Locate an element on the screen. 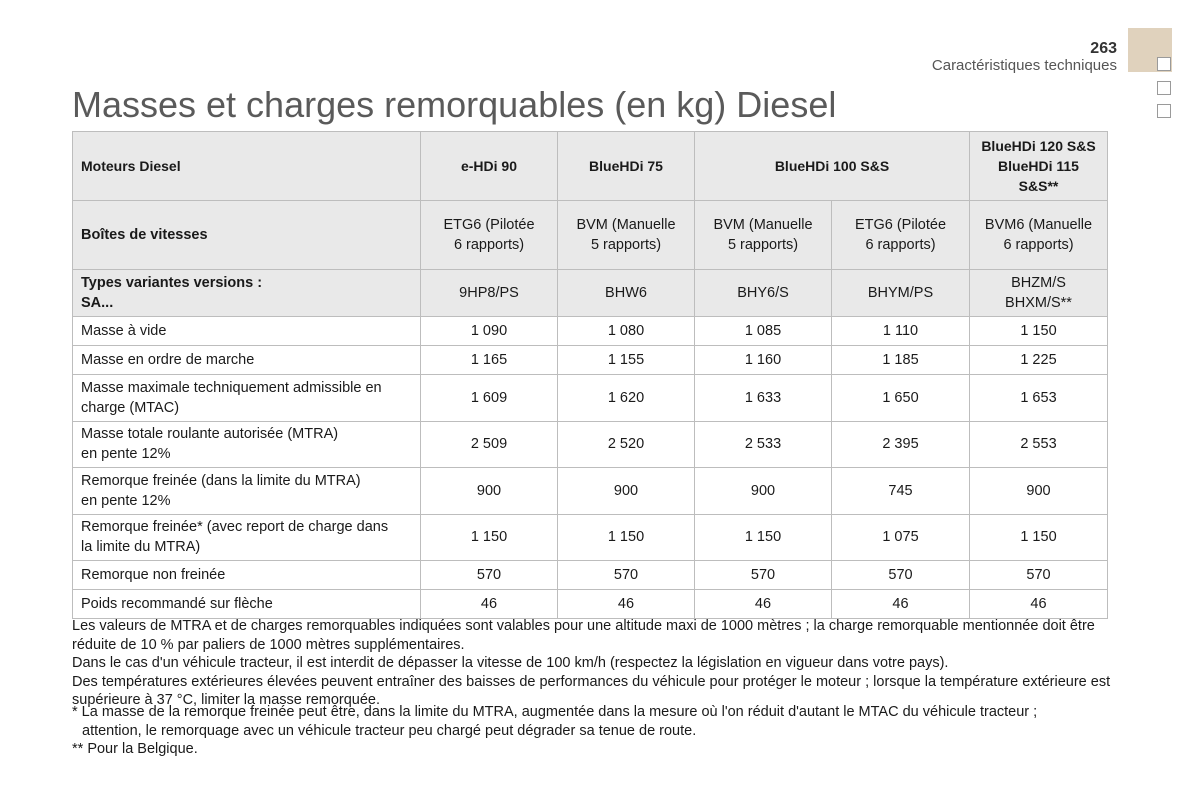 Image resolution: width=1200 pixels, height=800 pixels. value-cell: 1 225 is located at coordinates (1038, 360).